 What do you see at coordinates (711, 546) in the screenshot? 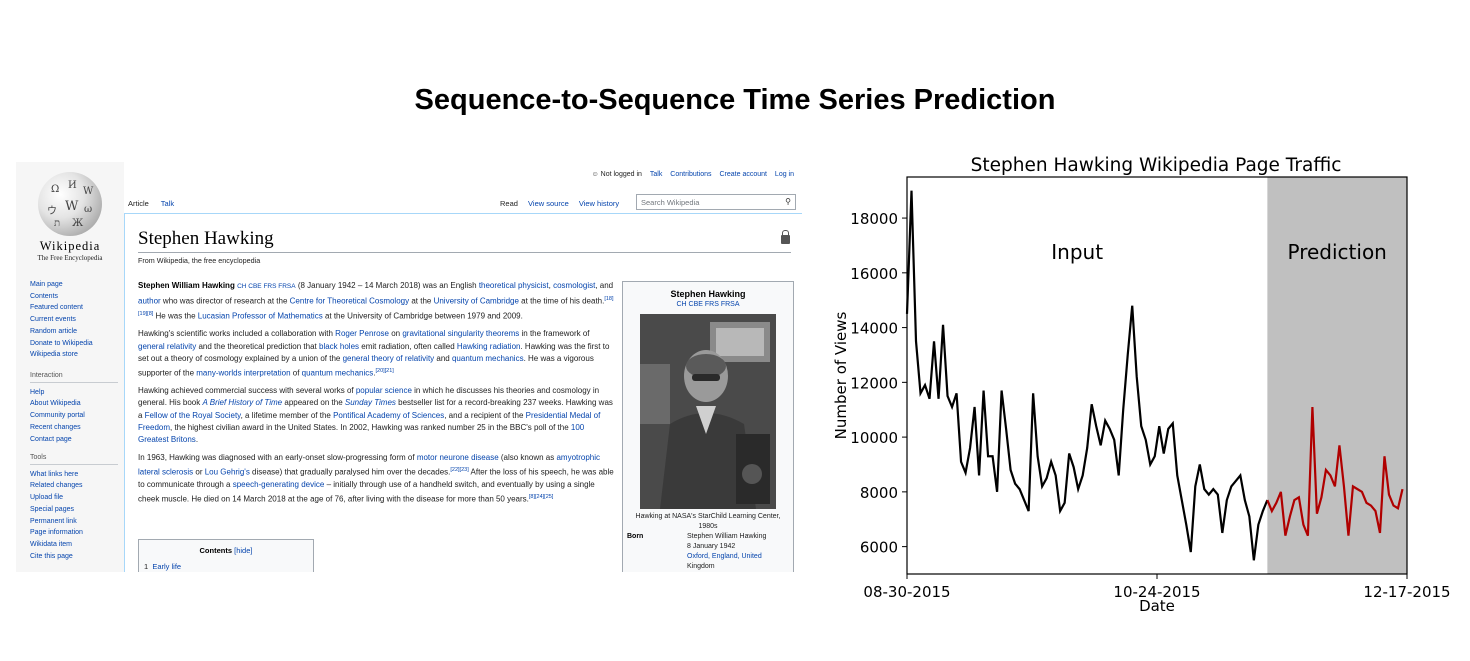
I see `born-date: 8 January 1942` at bounding box center [711, 546].